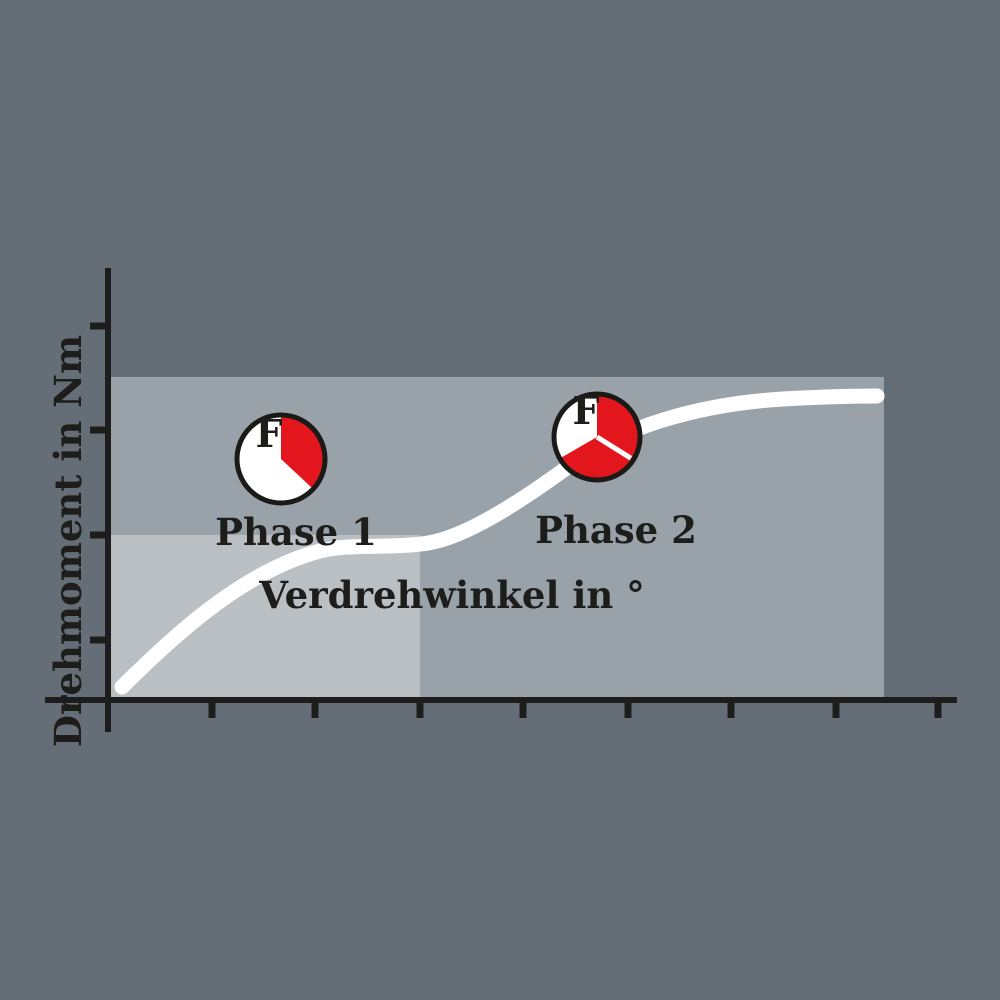 Image resolution: width=1000 pixels, height=1000 pixels. I want to click on x-axis-line, so click(501, 700).